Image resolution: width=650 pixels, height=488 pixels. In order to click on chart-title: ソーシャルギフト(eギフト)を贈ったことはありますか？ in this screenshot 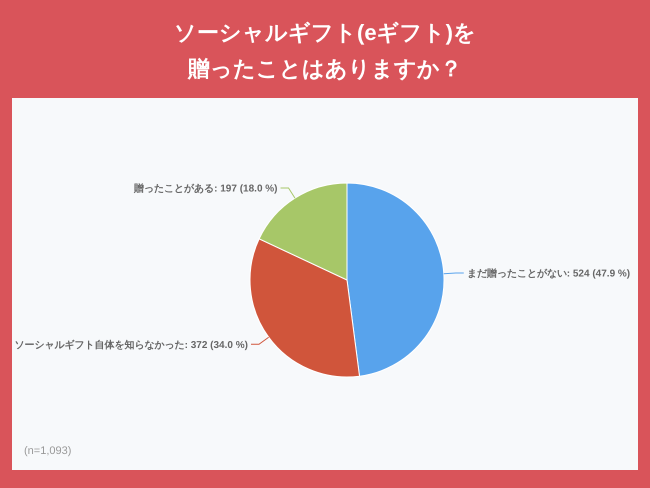, I will do `click(325, 50)`.